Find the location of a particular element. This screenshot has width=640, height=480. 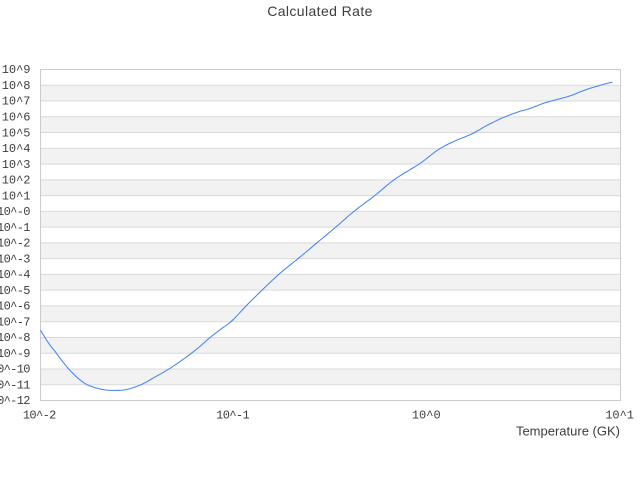

svg-text: Calculated Rate is located at coordinates (320, 11).